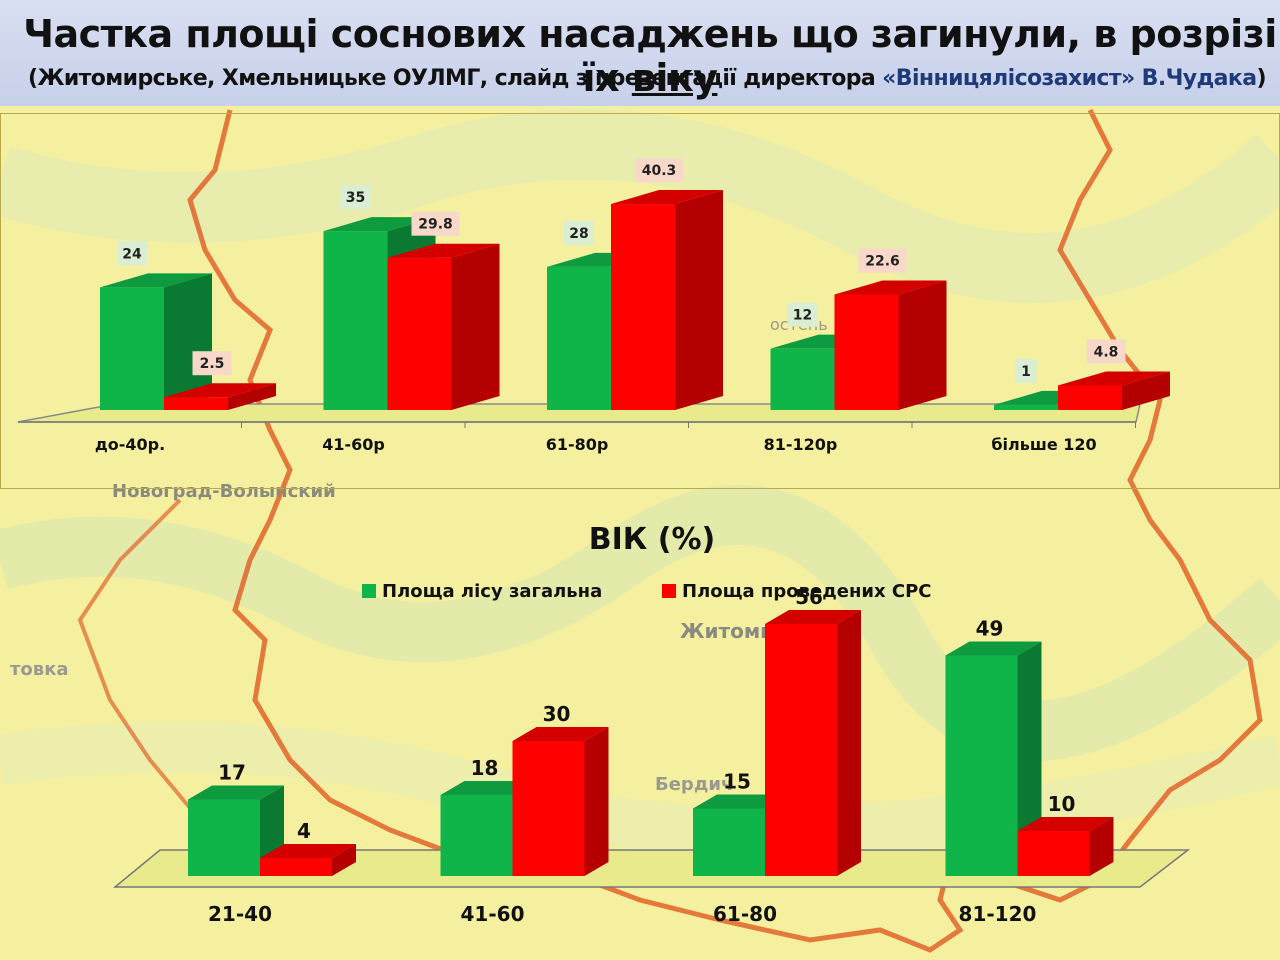  What do you see at coordinates (1261, 78) in the screenshot?
I see `subtitle-close: )` at bounding box center [1261, 78].